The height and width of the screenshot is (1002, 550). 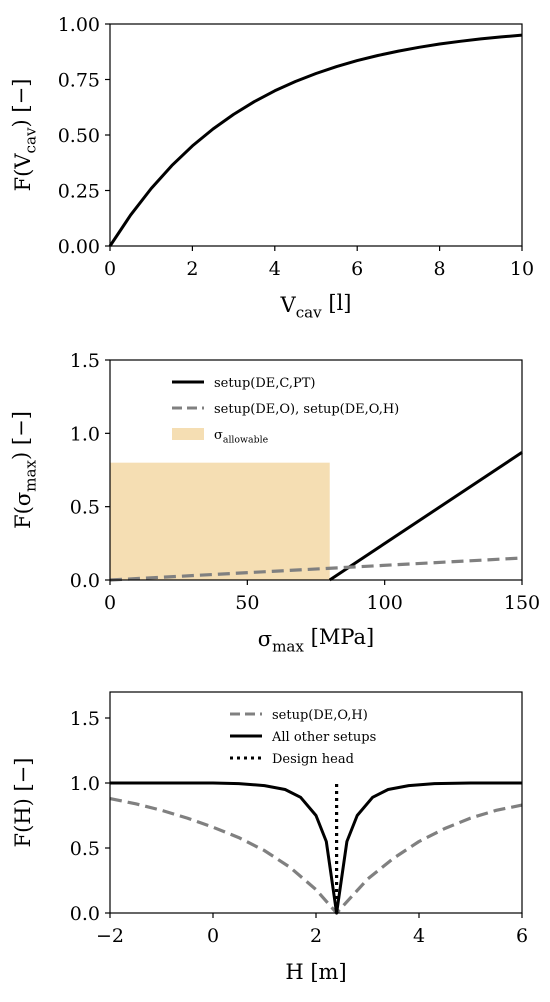 I want to click on y-tick-label: 0.00, so click(x=79, y=247).